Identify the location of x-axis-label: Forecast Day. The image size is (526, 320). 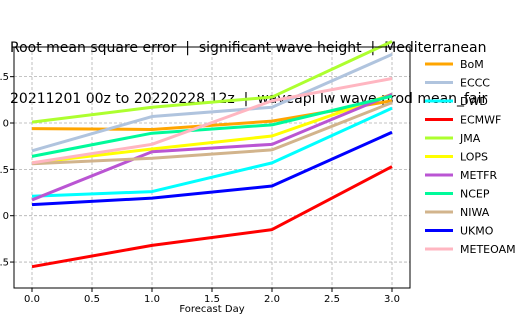
(211, 309).